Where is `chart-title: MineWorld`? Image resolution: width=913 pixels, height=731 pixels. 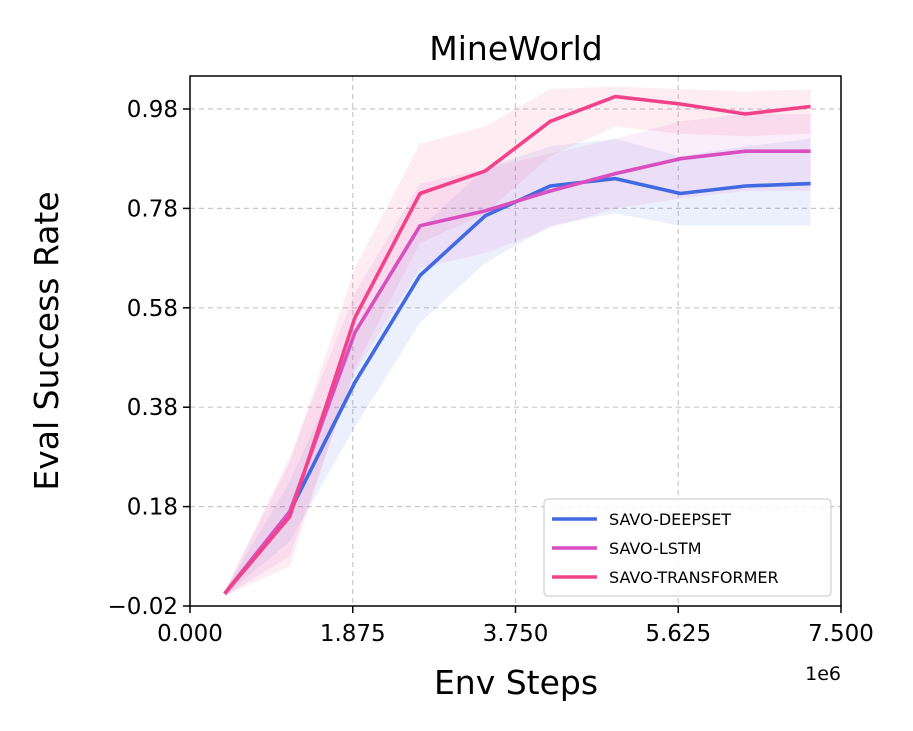 chart-title: MineWorld is located at coordinates (515, 48).